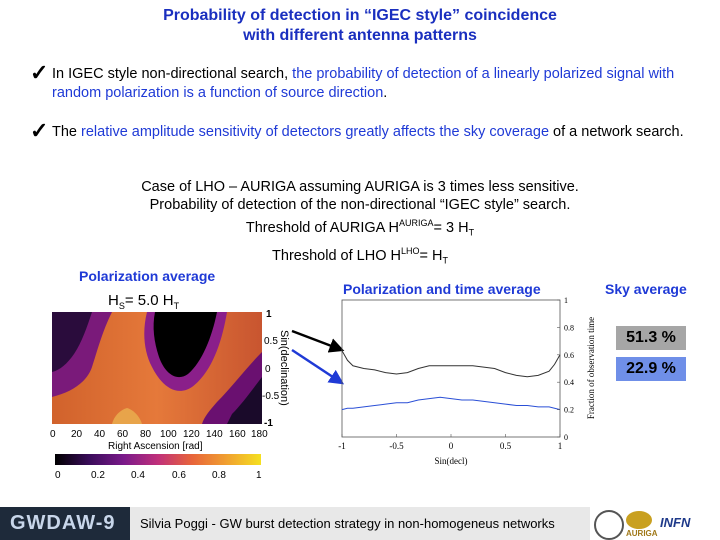  I want to click on colorbar-tick: 0.4, so click(138, 475).